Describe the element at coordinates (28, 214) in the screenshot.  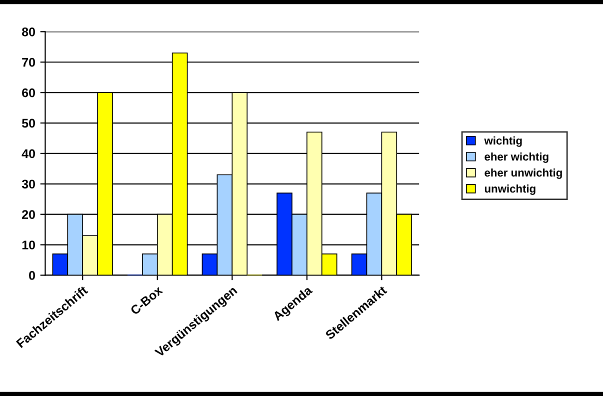
I see `y-tick-label: 20` at that location.